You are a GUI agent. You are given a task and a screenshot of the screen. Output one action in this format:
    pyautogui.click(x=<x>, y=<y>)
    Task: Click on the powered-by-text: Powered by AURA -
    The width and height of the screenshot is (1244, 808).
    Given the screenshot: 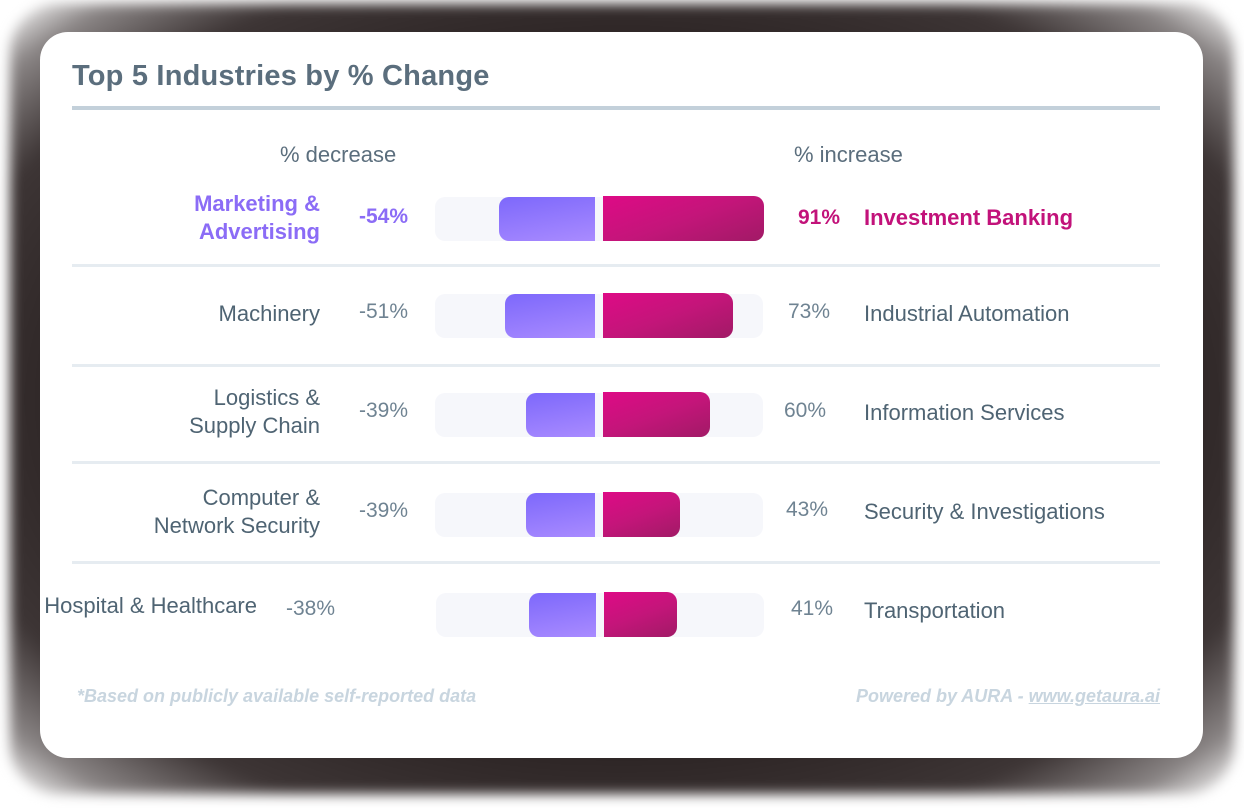 What is the action you would take?
    pyautogui.click(x=942, y=696)
    